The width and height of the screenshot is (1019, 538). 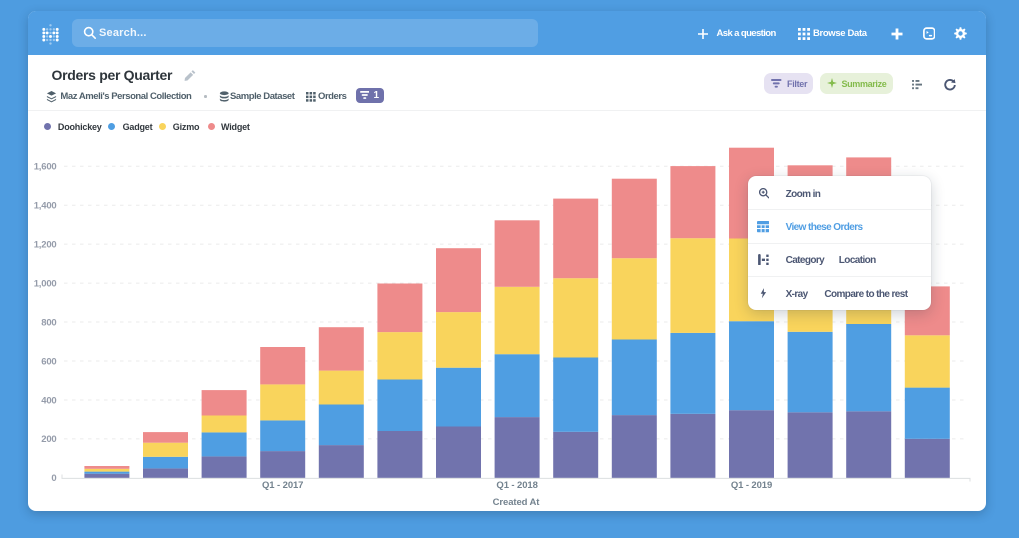 I want to click on svg-text: Q1 - 2017, so click(x=282, y=485).